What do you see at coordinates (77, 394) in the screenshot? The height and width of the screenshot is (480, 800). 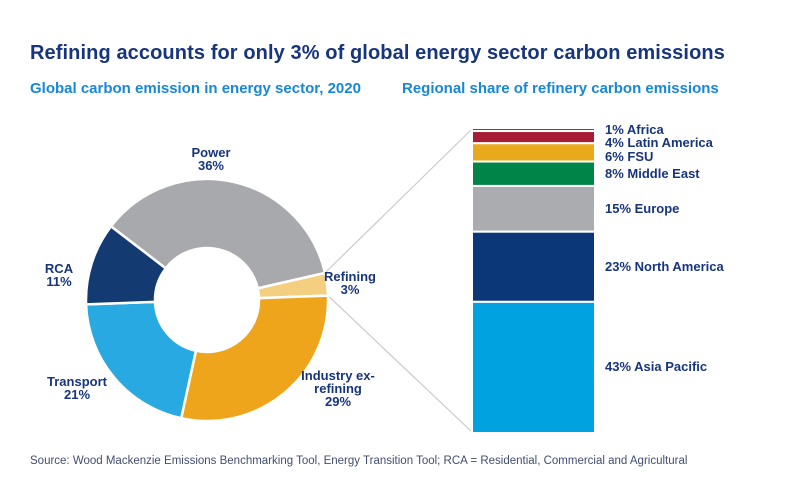 I see `donut-label-transport-pct: 21%` at bounding box center [77, 394].